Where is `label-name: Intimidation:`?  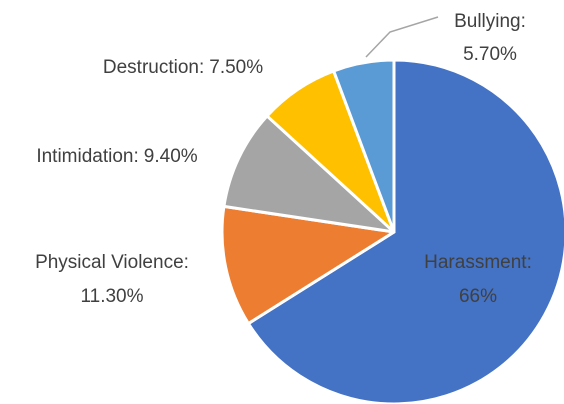 label-name: Intimidation: is located at coordinates (87, 156).